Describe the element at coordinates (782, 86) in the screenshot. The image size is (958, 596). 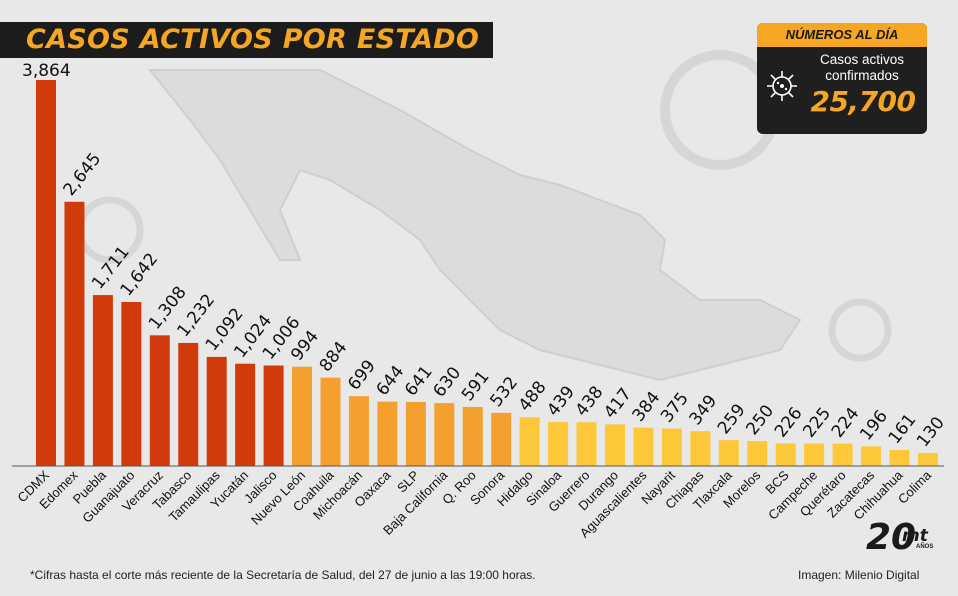
I see `virus-icon` at that location.